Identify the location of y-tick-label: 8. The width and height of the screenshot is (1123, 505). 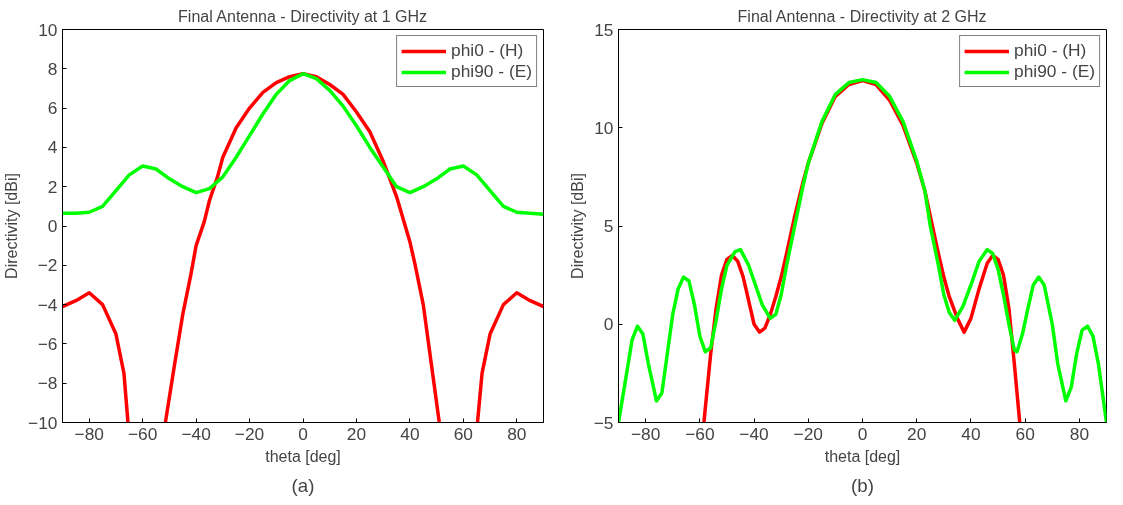
(52, 68).